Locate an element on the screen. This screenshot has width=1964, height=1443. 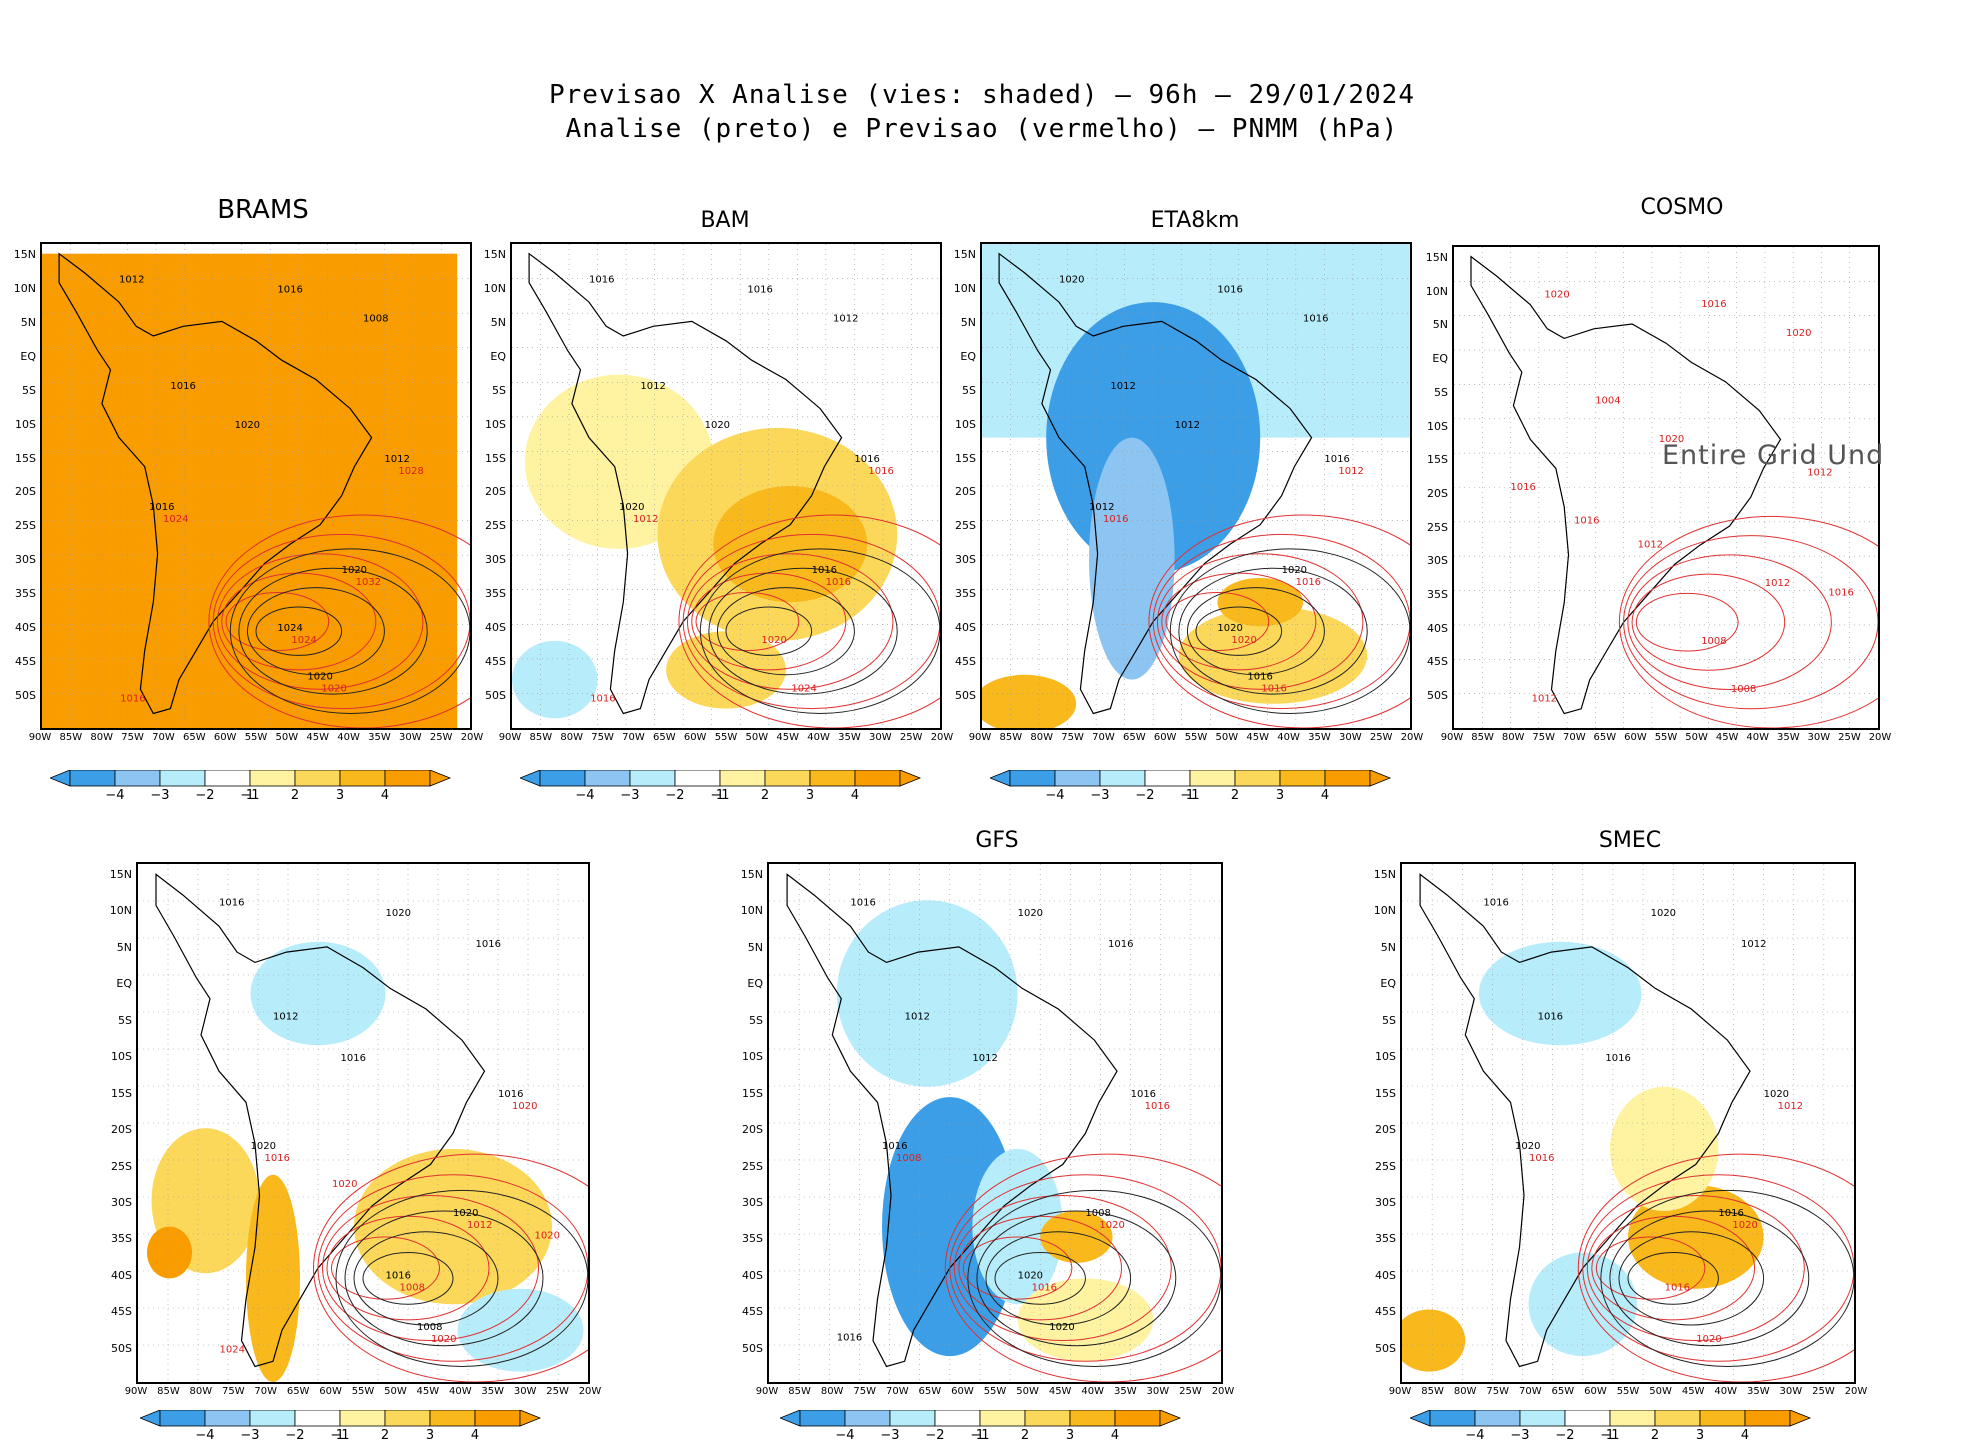
contour-label-black: 1012 is located at coordinates (1122, 386).